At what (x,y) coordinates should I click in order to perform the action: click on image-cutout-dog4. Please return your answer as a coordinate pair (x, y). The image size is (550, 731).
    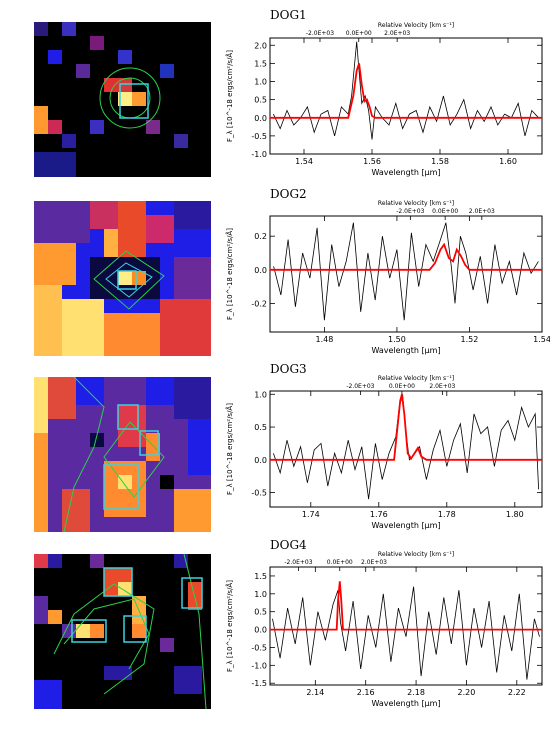
    Looking at the image, I should click on (122, 631).